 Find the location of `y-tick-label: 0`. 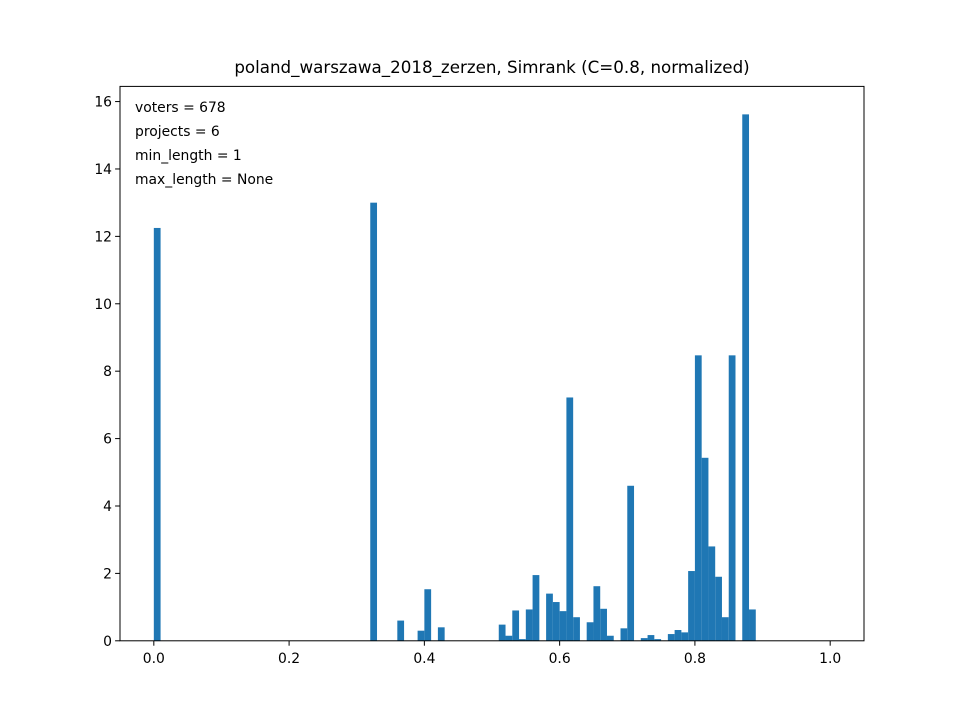

y-tick-label: 0 is located at coordinates (107, 642).